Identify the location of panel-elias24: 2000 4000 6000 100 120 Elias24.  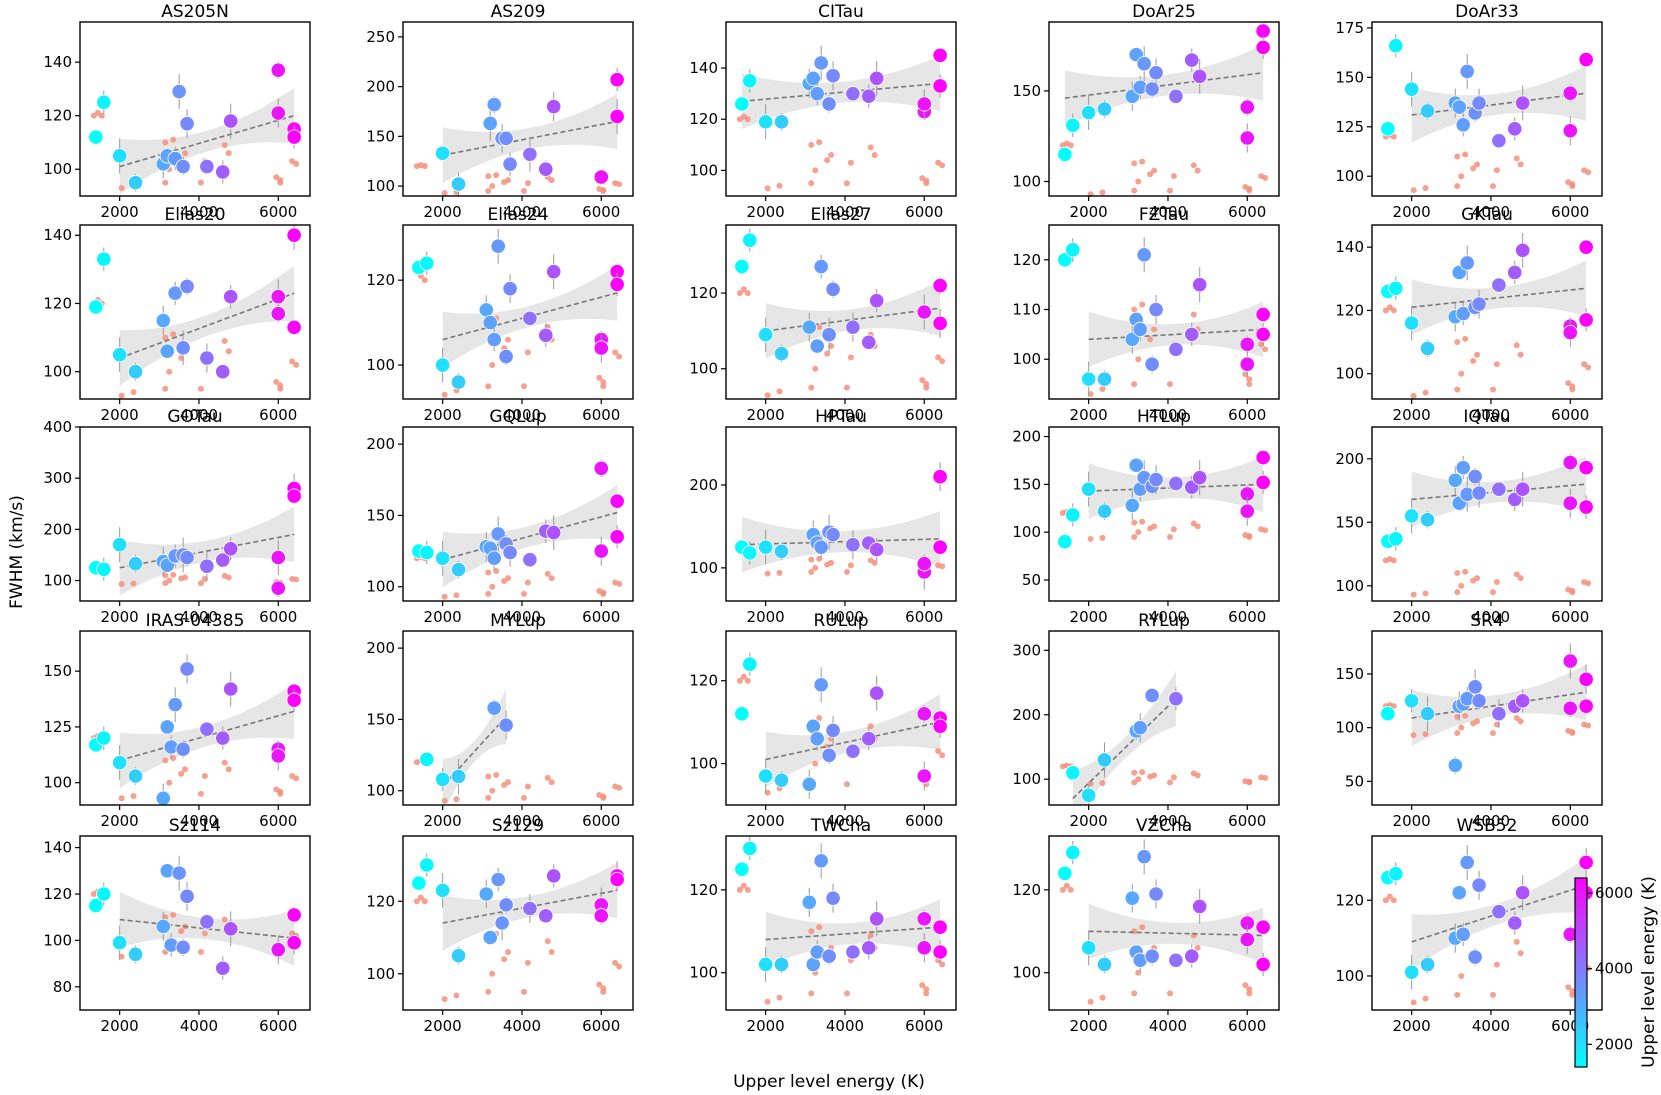
(500, 314).